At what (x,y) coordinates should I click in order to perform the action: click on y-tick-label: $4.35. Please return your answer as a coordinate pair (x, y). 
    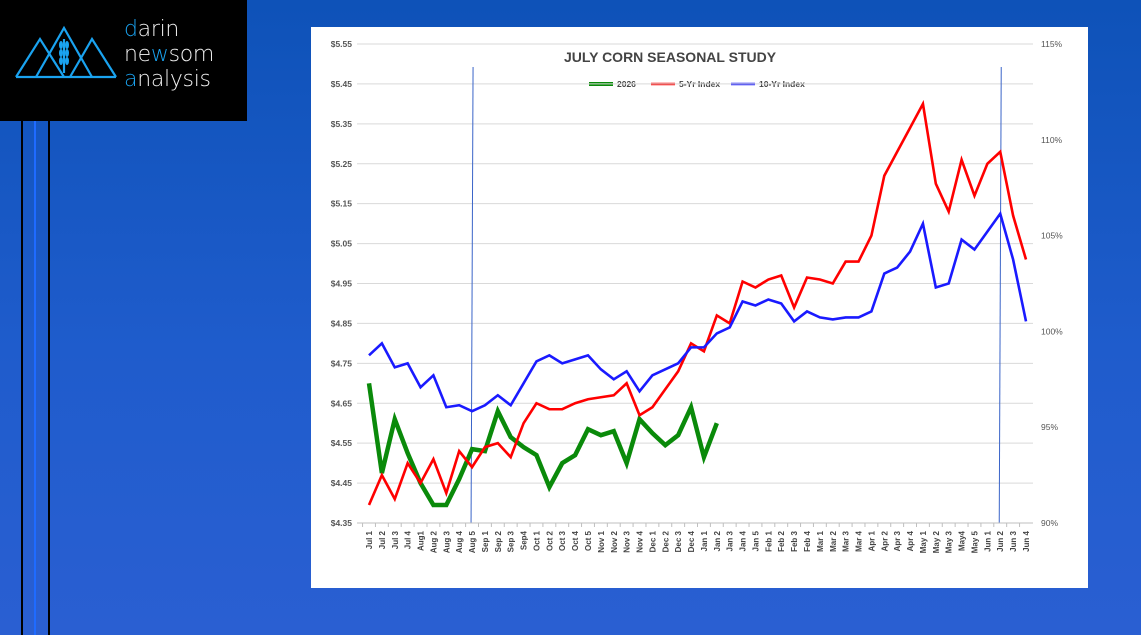
    Looking at the image, I should click on (342, 523).